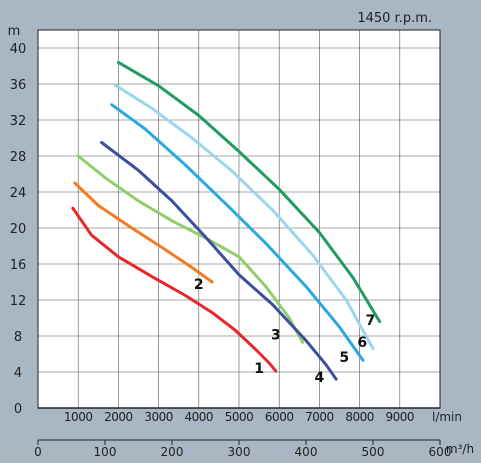 The height and width of the screenshot is (463, 481). I want to click on x-lpm-tick-label: 1000, so click(78, 417).